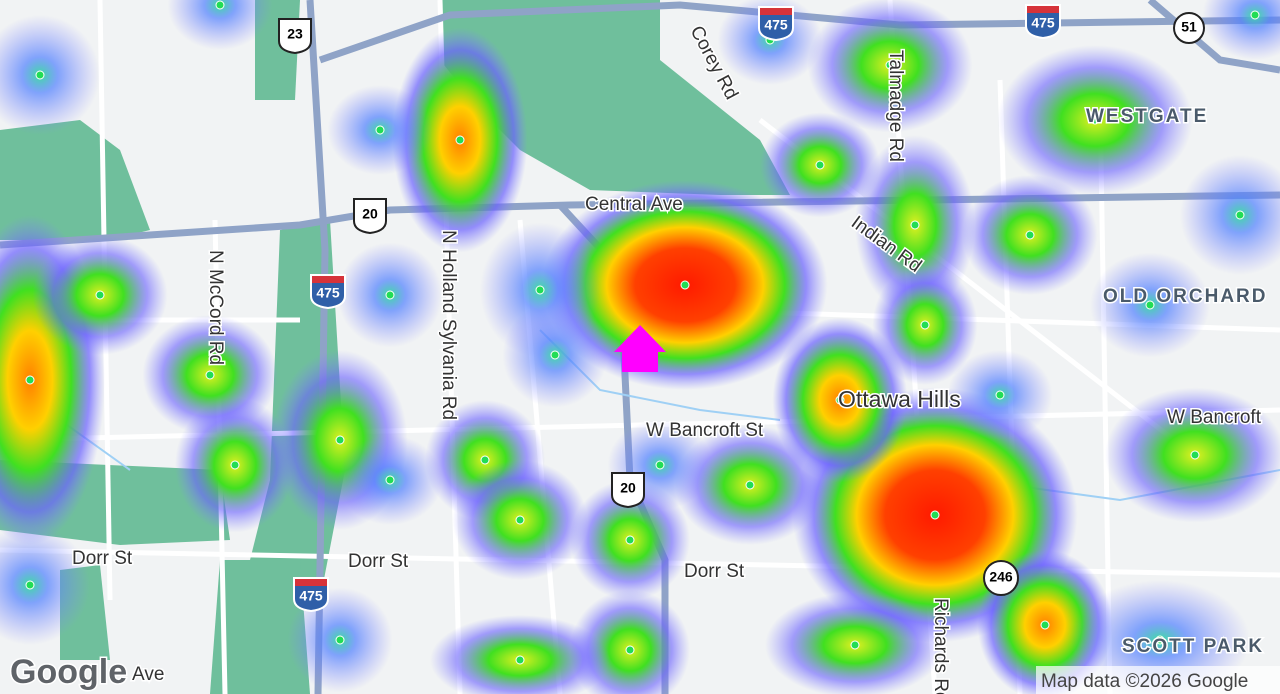  I want to click on road-label: Central Ave, so click(634, 204).